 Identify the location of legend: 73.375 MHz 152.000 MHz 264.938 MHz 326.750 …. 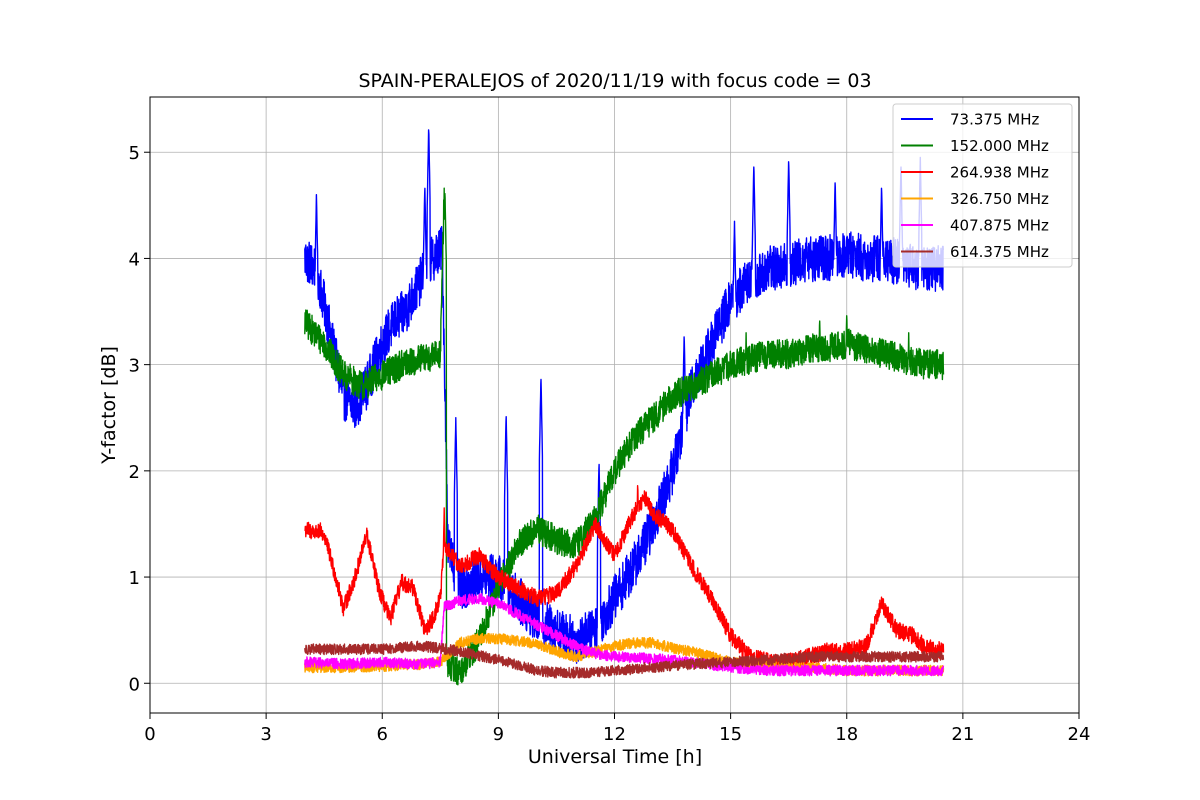
(982, 185).